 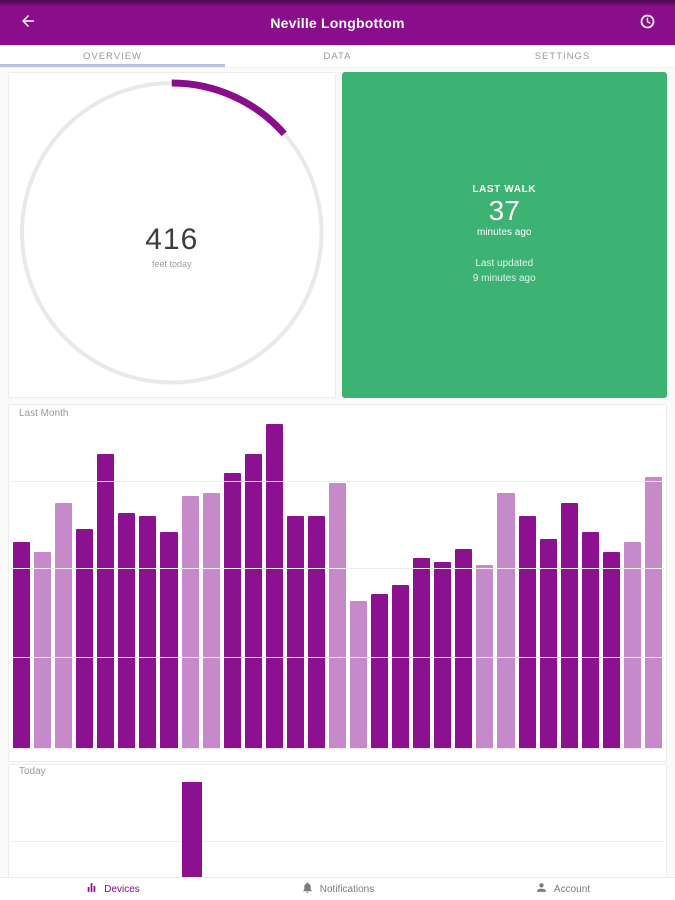 I want to click on nav-account-label: Account, so click(x=572, y=889).